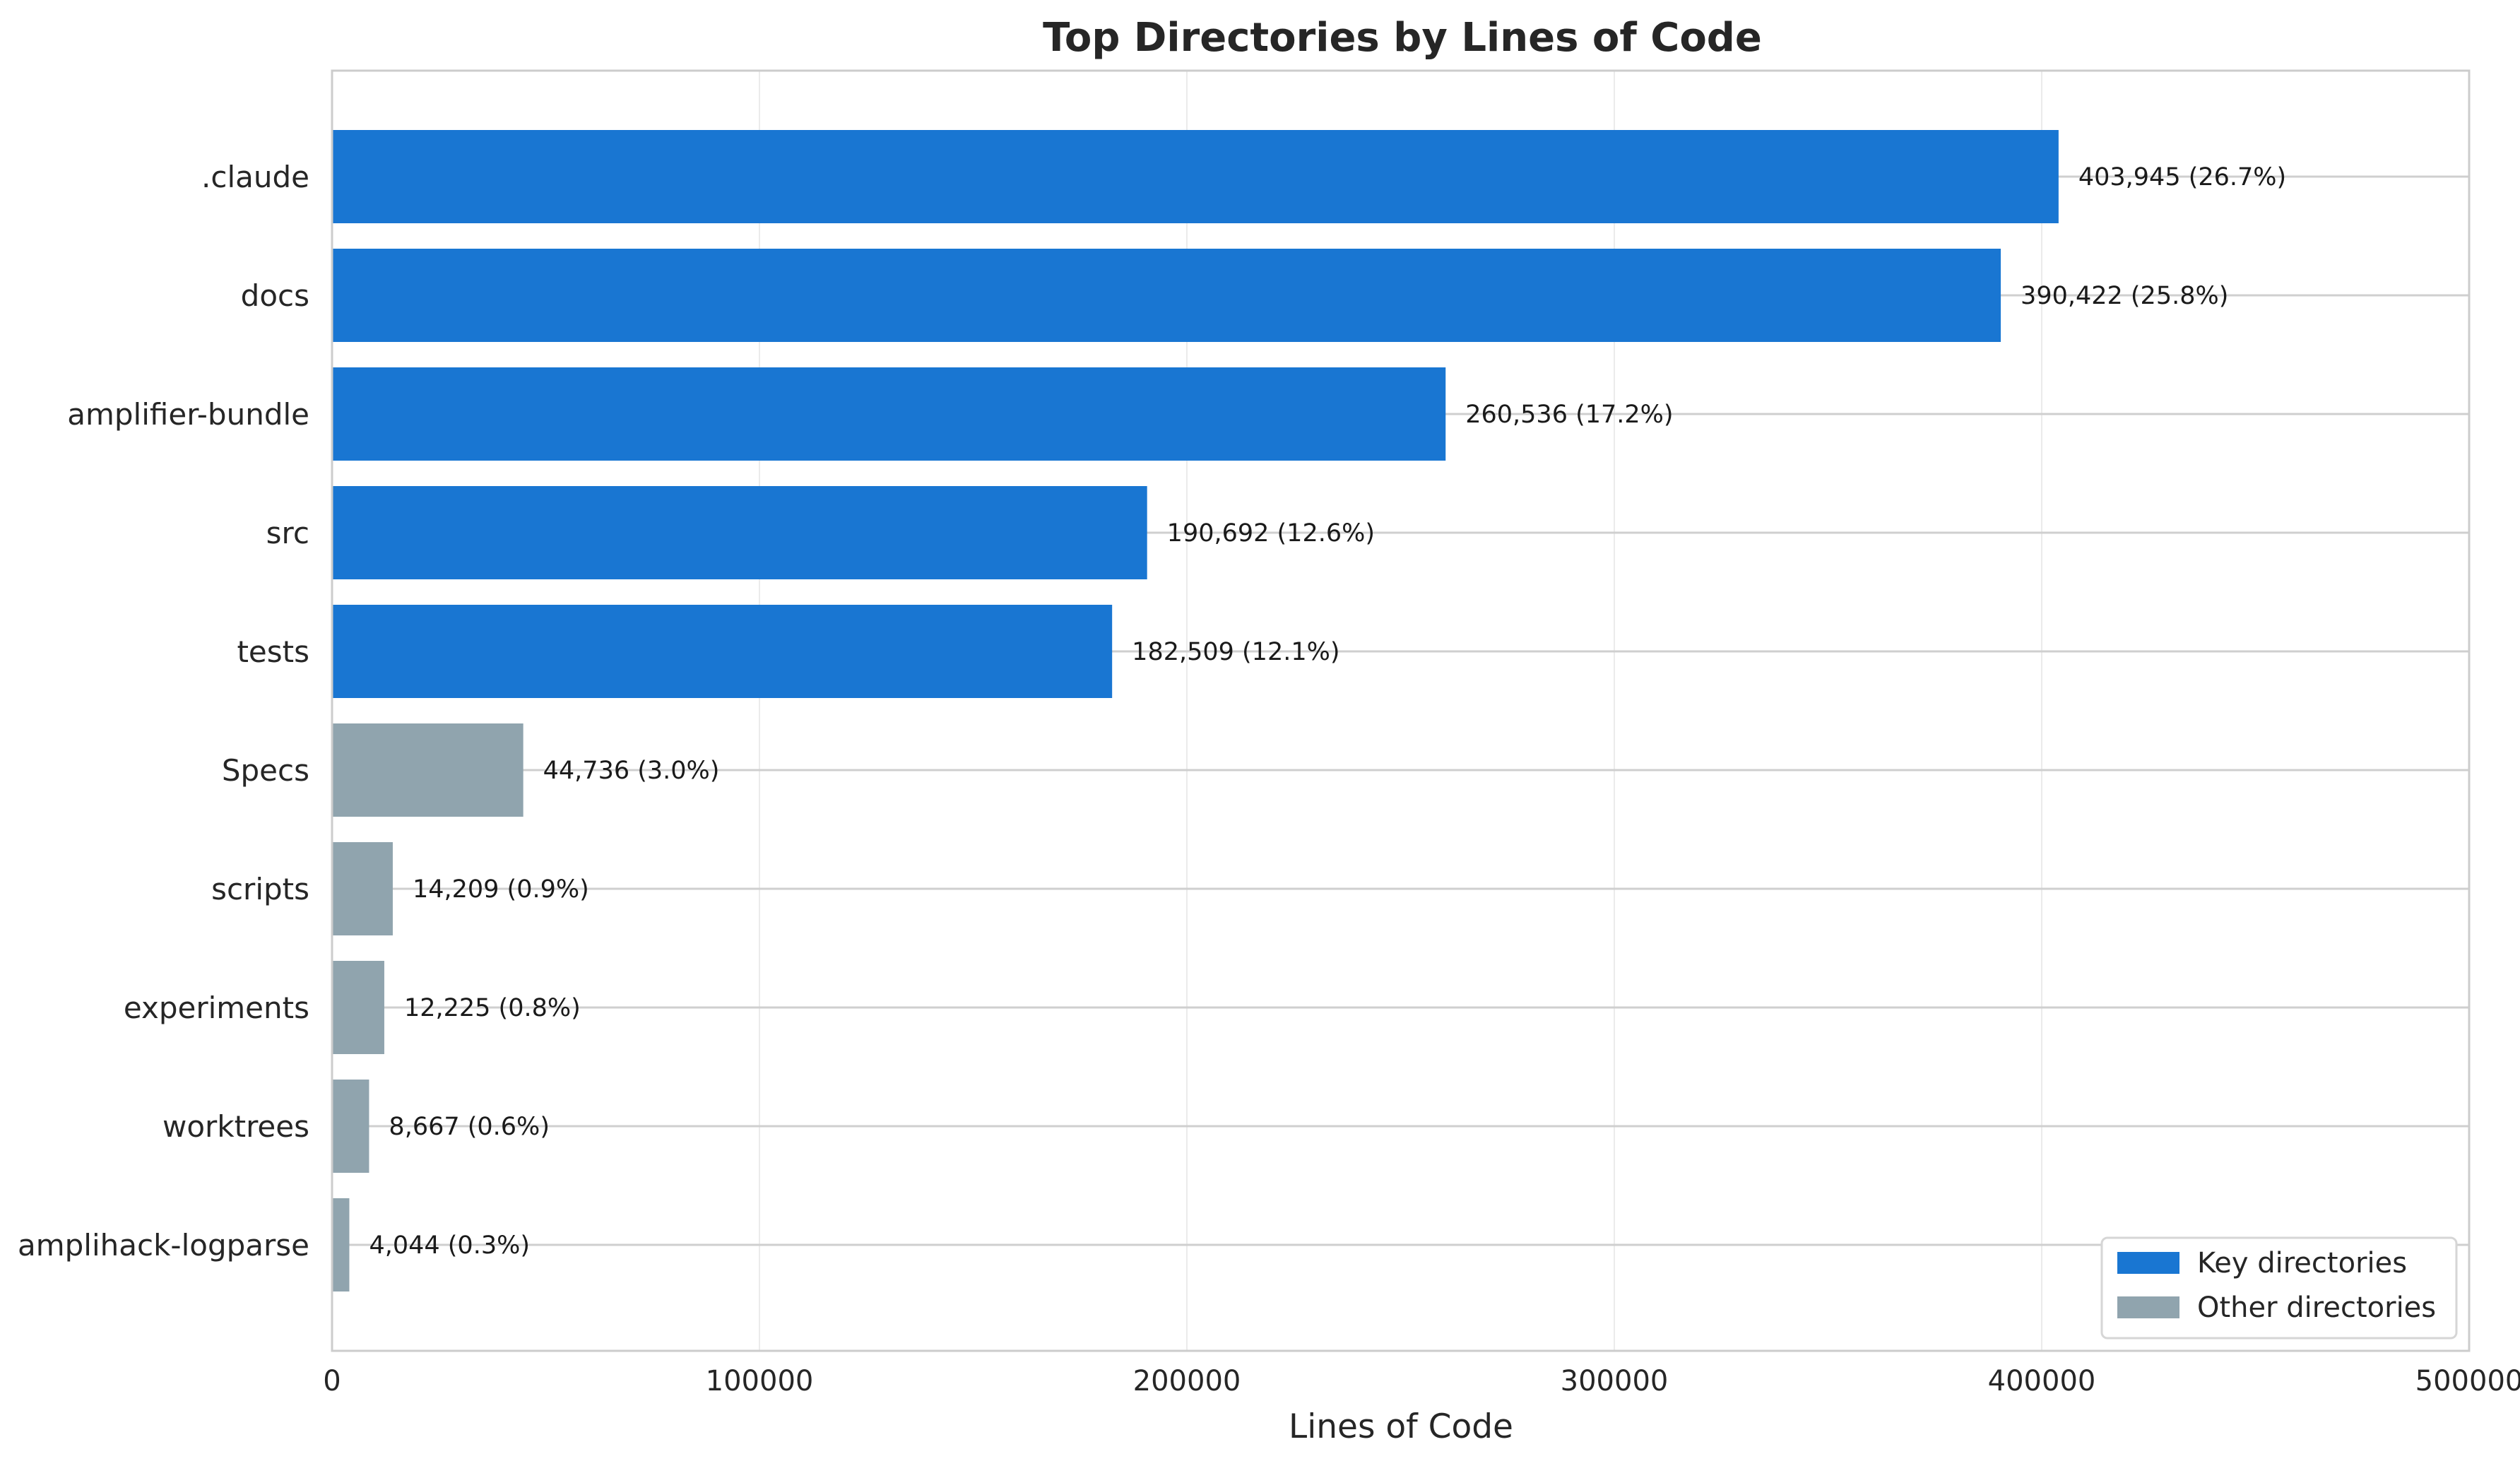  I want to click on x-tick-label: 300000, so click(1615, 1381).